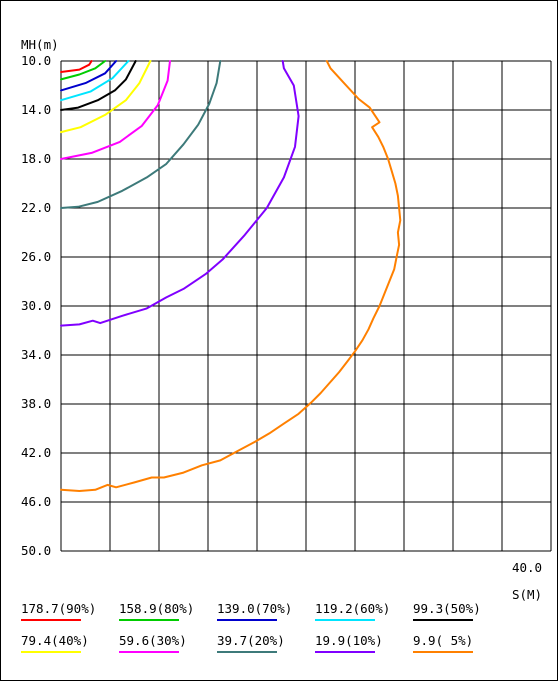 The height and width of the screenshot is (682, 558). I want to click on legend-label: 59.6(30%), so click(153, 640).